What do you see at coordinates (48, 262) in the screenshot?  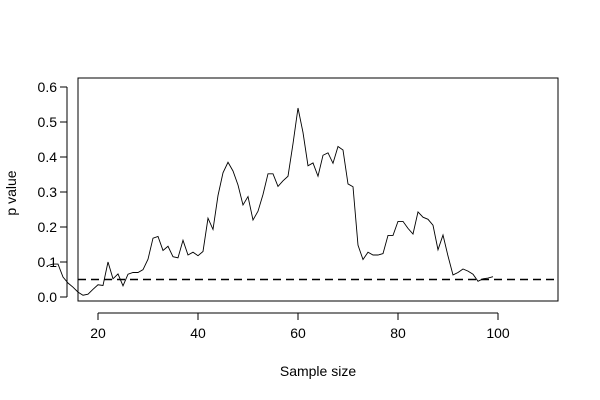 I see `y-tick-label: 0.1` at bounding box center [48, 262].